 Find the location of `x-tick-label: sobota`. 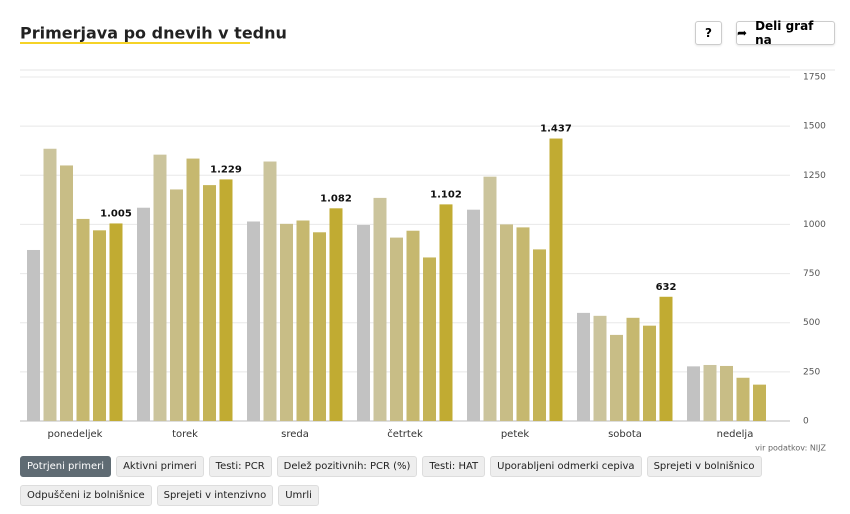

x-tick-label: sobota is located at coordinates (625, 434).